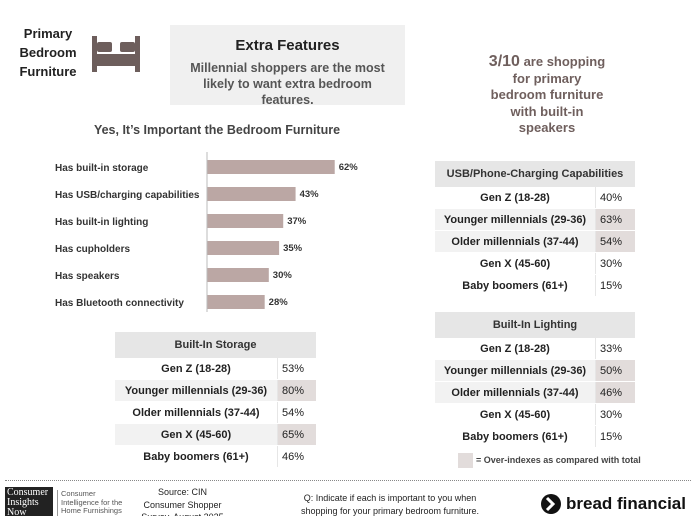 This screenshot has width=699, height=516. I want to click on row-value: 53%, so click(296, 369).